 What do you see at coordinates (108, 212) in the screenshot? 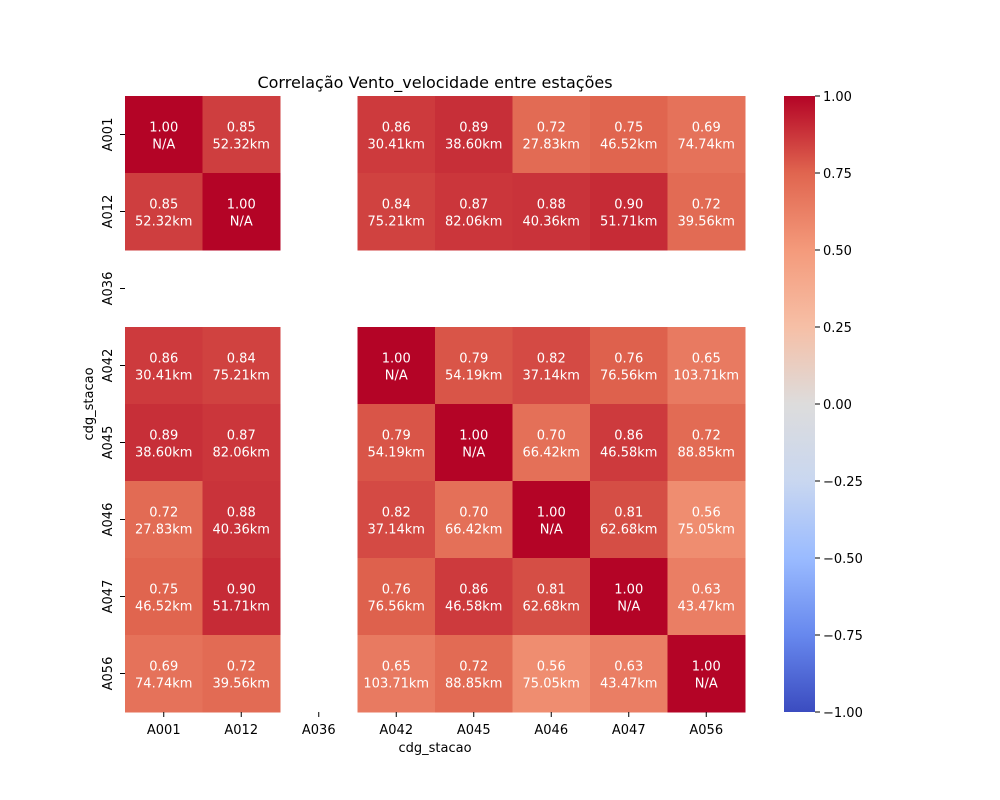
I see `y-tick-label: A012` at bounding box center [108, 212].